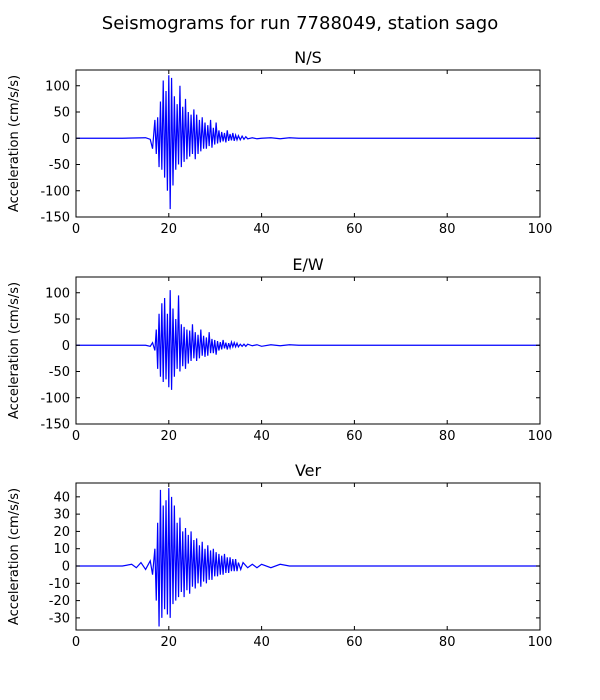 The height and width of the screenshot is (700, 600). I want to click on y-tick-label: -30, so click(59, 618).